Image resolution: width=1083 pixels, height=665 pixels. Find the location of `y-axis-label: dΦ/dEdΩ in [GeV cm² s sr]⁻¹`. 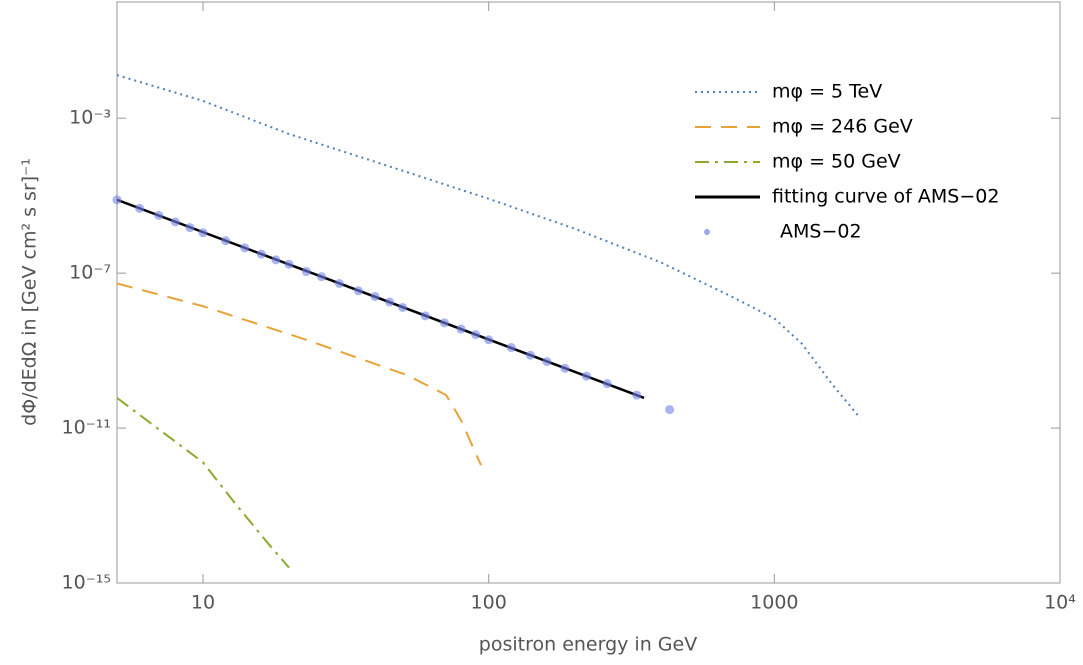

y-axis-label: dΦ/dEdΩ in [GeV cm² s sr]⁻¹ is located at coordinates (30, 292).